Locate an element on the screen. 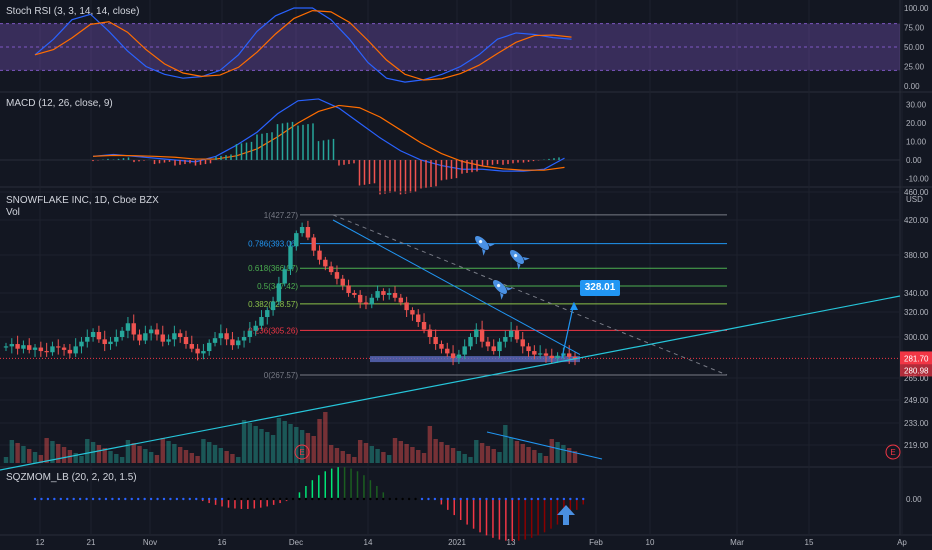 This screenshot has height=550, width=932. x-axis-label: Nov is located at coordinates (150, 542).